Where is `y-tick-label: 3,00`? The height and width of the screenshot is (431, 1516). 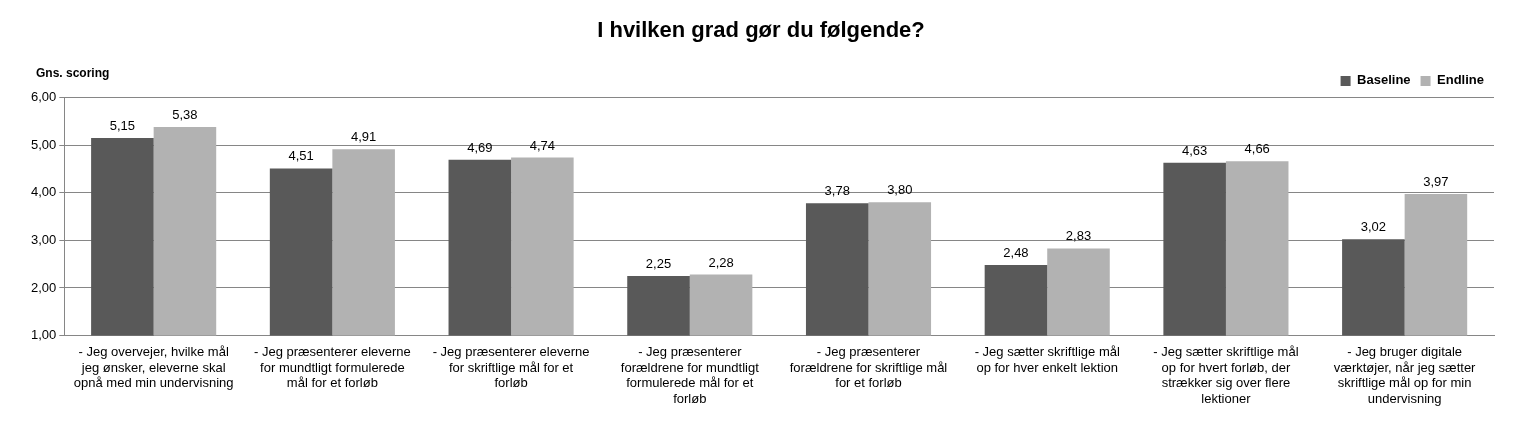
y-tick-label: 3,00 is located at coordinates (43, 239).